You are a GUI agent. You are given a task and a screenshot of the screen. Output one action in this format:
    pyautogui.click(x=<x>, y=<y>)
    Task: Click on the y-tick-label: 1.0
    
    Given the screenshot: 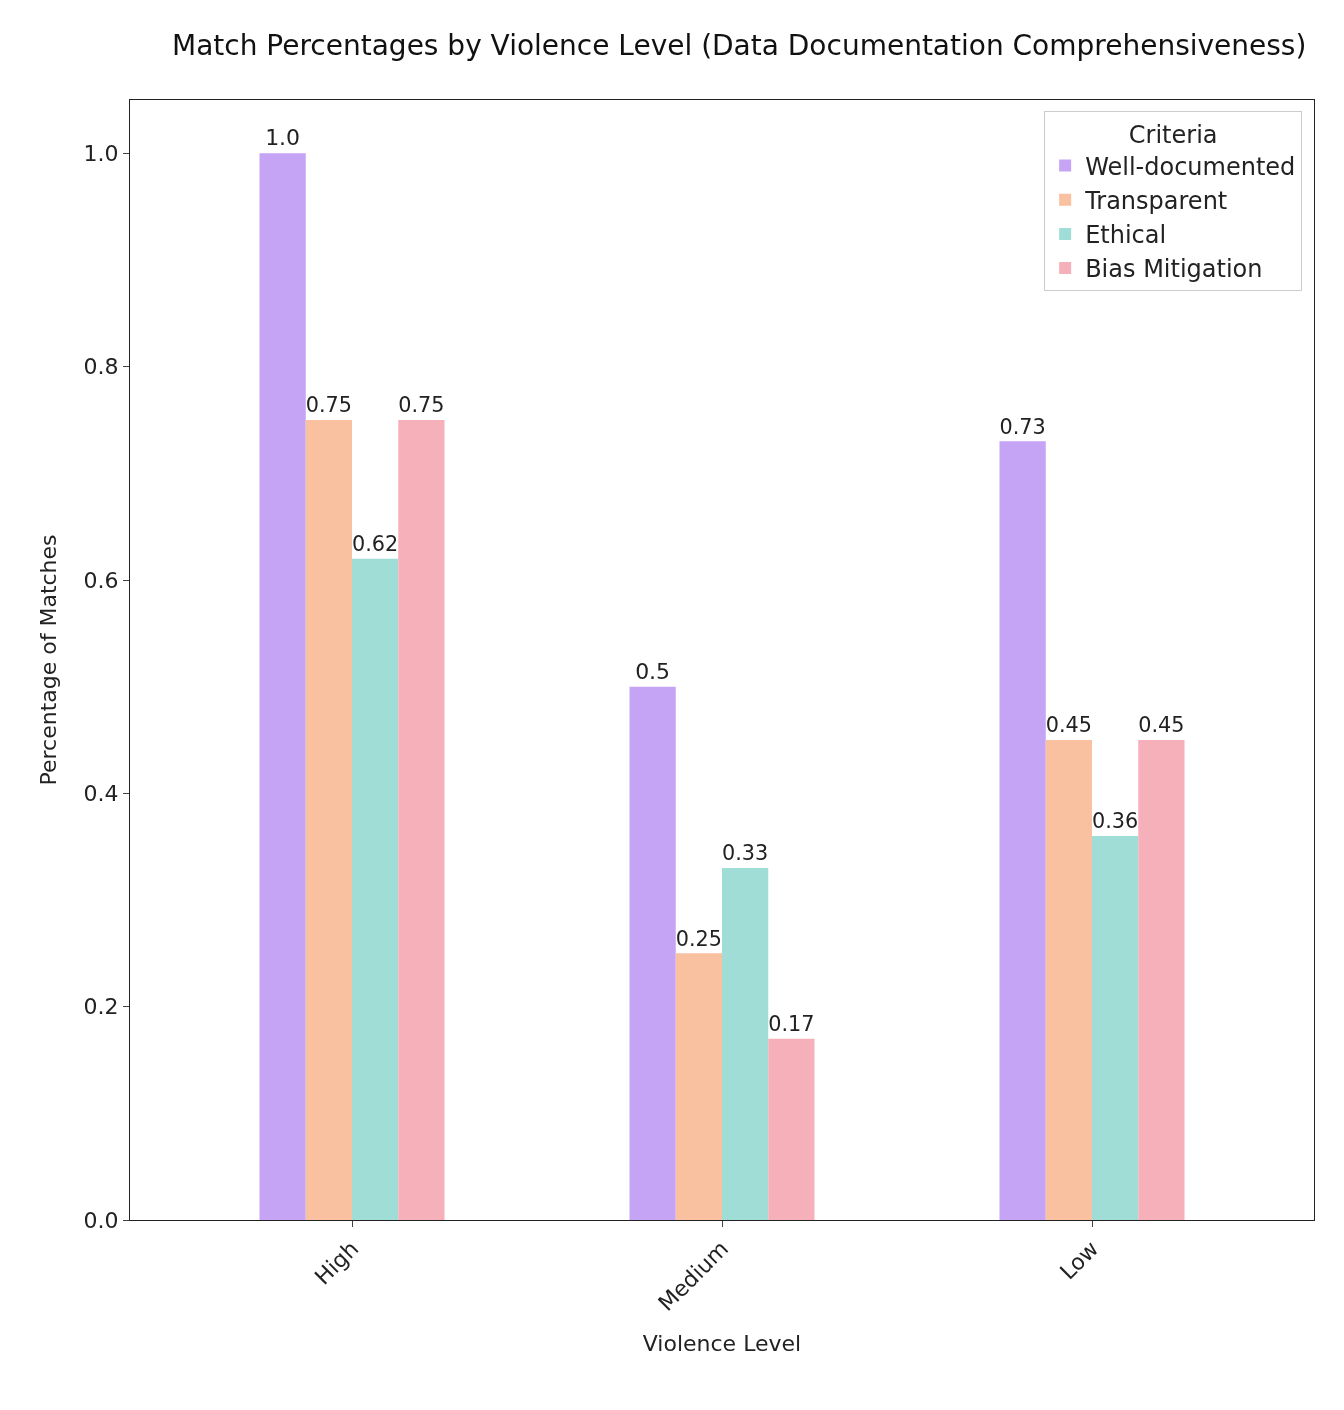 What is the action you would take?
    pyautogui.click(x=101, y=154)
    